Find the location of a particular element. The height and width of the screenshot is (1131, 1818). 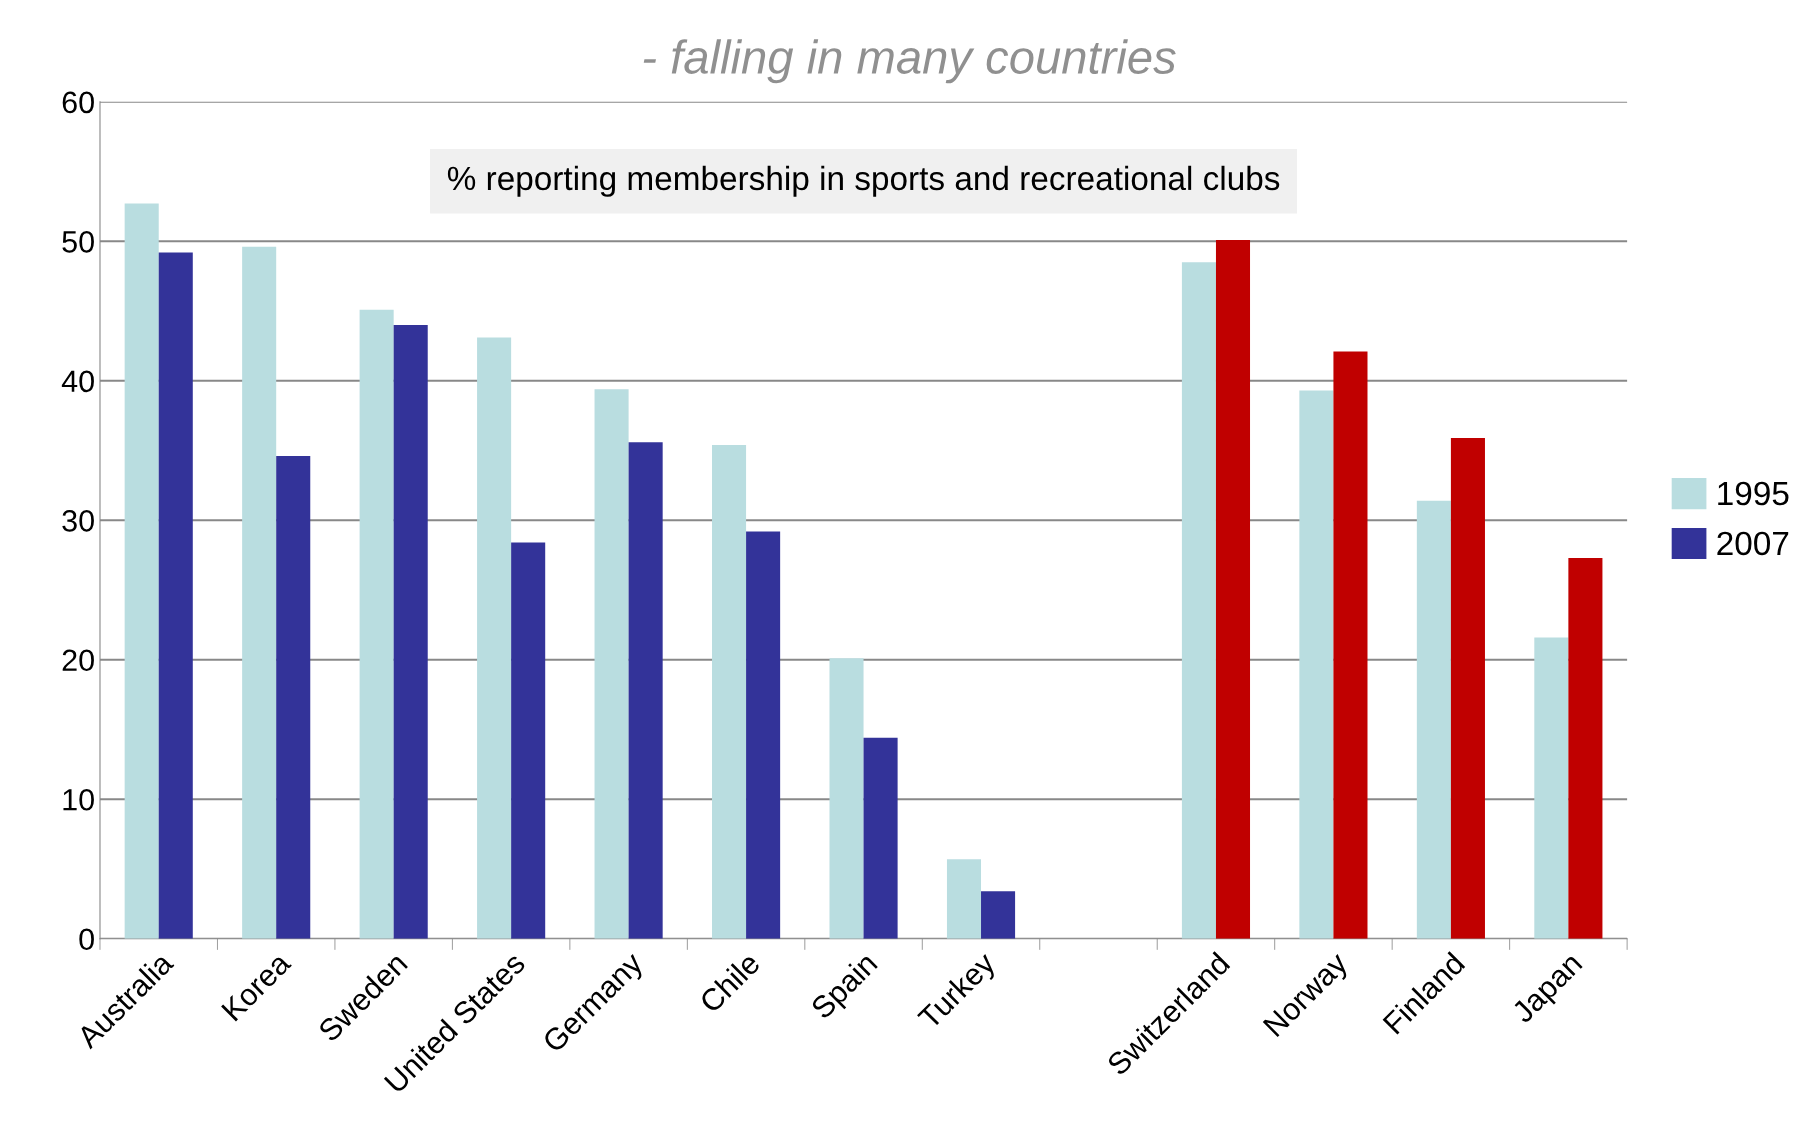

y-tick-label: 40 is located at coordinates (77, 381).